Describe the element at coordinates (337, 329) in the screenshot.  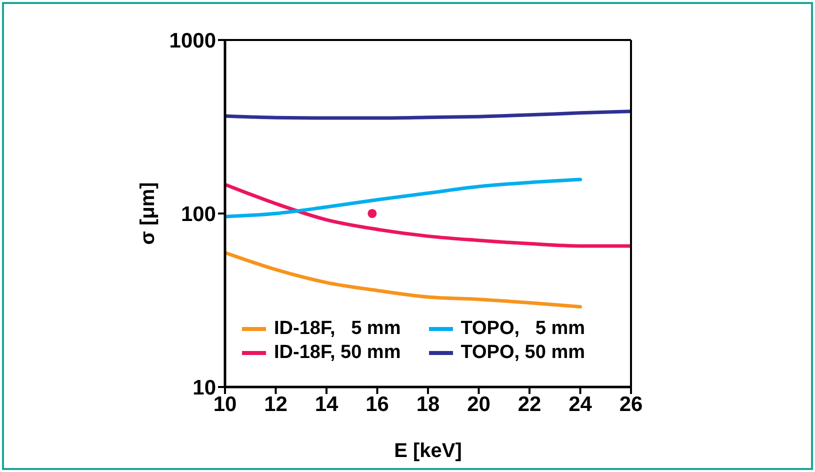
I see `legend-label: ID-18F, 5 mm` at that location.